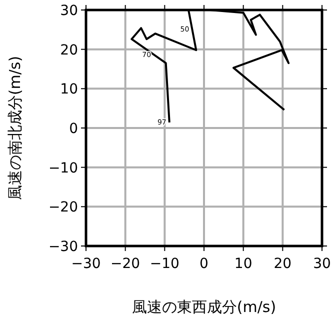 Image resolution: width=332 pixels, height=319 pixels. Describe the element at coordinates (63, 247) in the screenshot. I see `y-tick-label: −30` at that location.